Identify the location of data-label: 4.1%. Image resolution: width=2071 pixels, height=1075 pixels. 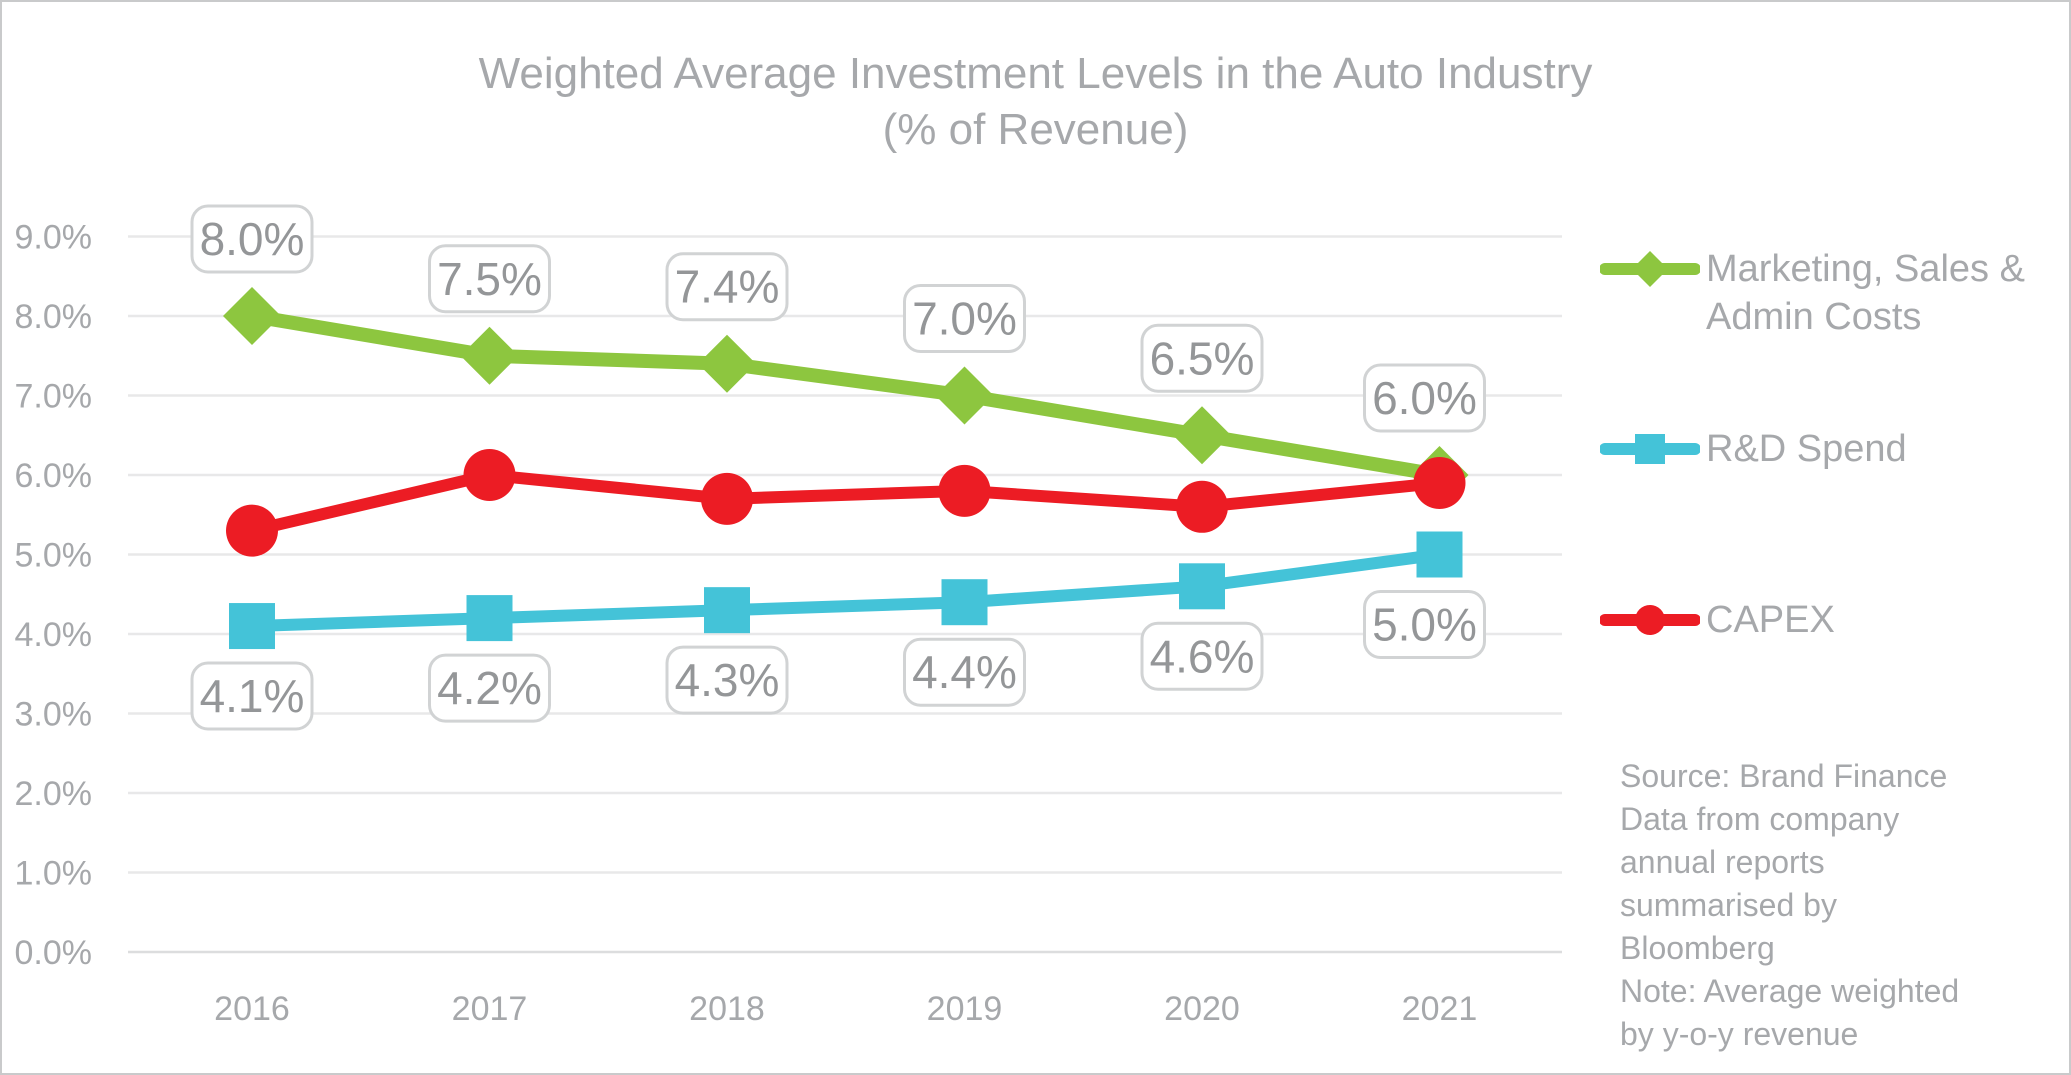
(252, 696).